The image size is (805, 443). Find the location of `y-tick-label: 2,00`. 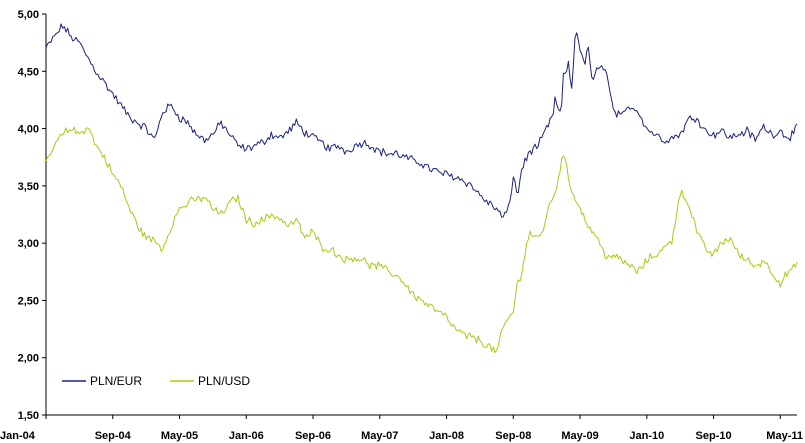

y-tick-label: 2,00 is located at coordinates (28, 359).